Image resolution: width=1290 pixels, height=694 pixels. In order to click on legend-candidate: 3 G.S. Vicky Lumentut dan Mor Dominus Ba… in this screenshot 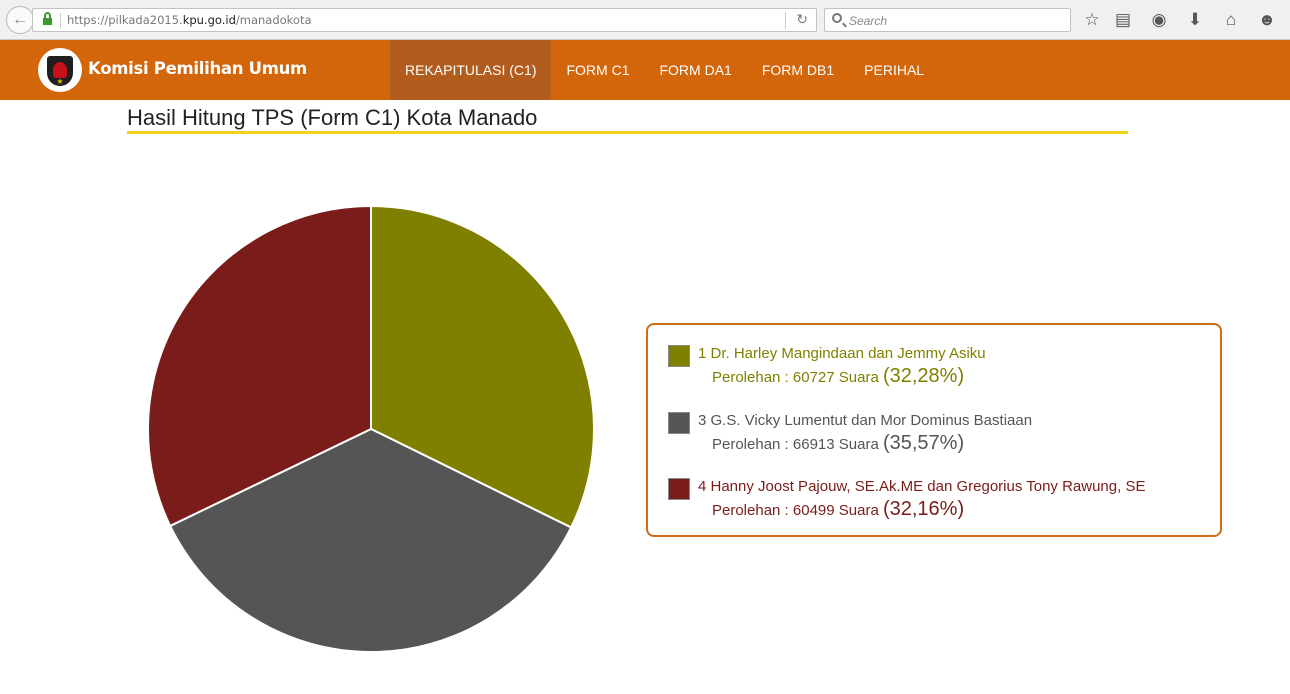, I will do `click(865, 420)`.